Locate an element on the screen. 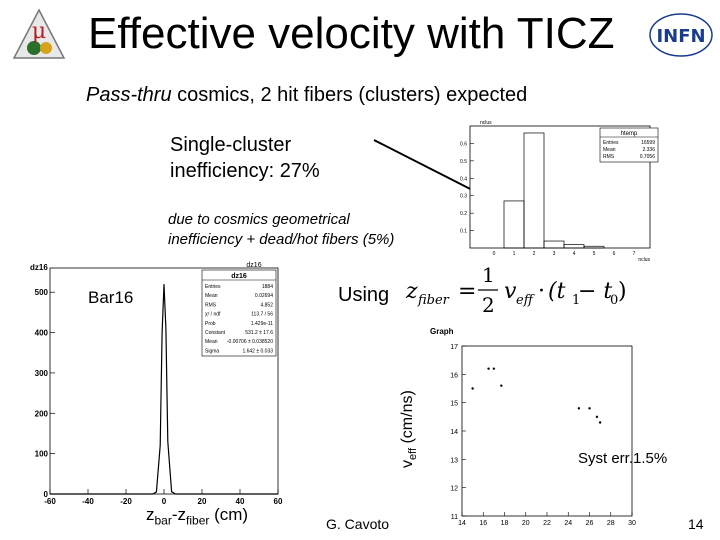  ineff-line1: Single-cluster is located at coordinates (231, 145).